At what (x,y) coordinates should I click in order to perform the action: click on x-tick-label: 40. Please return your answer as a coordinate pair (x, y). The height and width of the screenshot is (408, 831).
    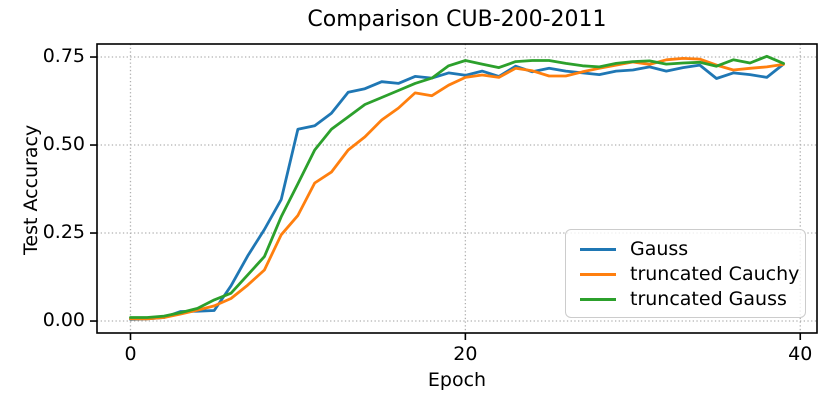
    Looking at the image, I should click on (800, 354).